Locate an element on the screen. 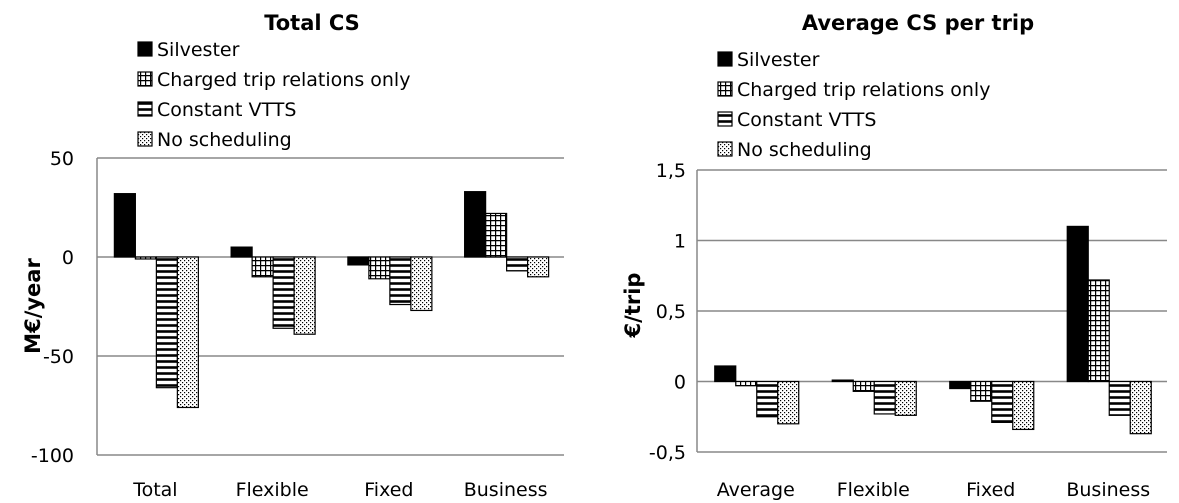 The image size is (1179, 503). y-tick-label: -50 is located at coordinates (58, 357).